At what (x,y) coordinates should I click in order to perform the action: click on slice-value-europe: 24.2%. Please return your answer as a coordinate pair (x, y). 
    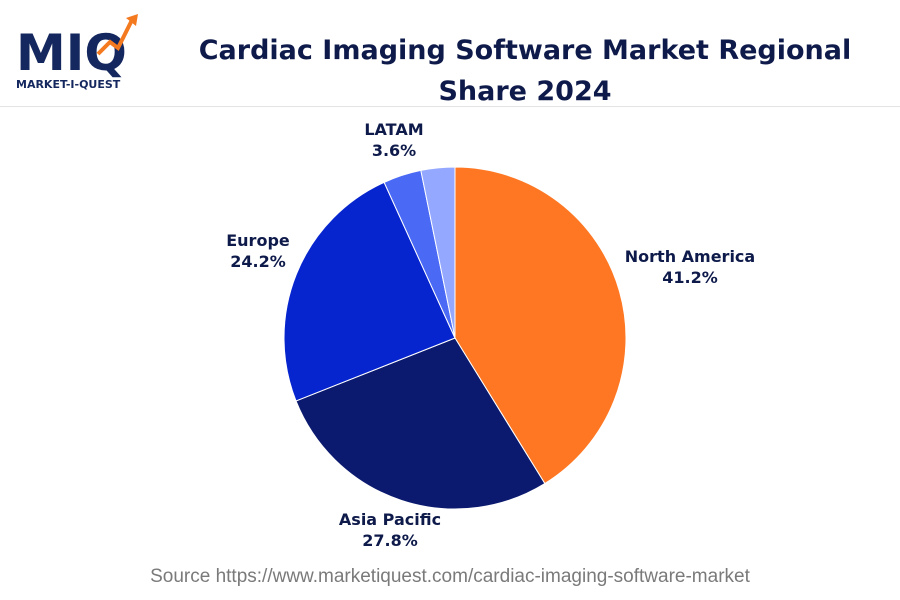
    Looking at the image, I should click on (258, 261).